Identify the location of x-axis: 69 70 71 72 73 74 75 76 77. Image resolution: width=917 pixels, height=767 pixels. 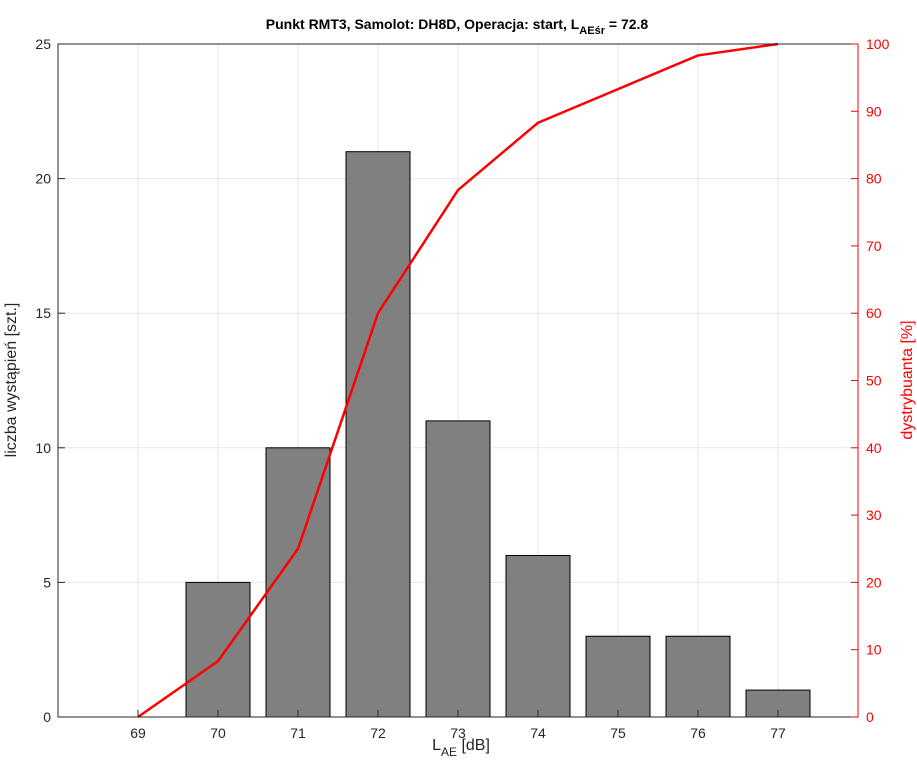
(458, 725).